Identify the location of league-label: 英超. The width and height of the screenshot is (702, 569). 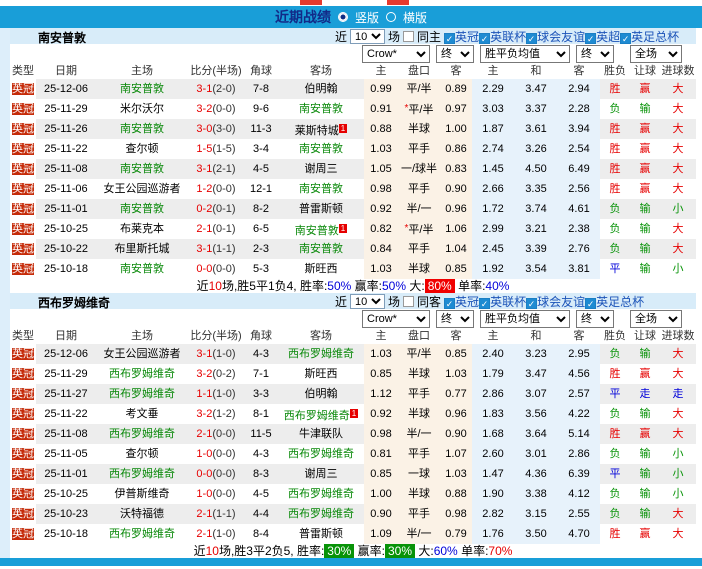
(608, 37).